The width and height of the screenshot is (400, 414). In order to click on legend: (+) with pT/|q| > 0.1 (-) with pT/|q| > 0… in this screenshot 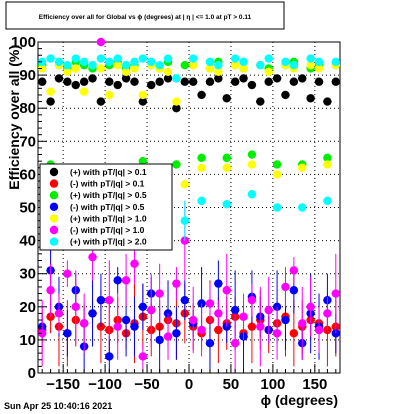, I will do `click(106, 207)`.